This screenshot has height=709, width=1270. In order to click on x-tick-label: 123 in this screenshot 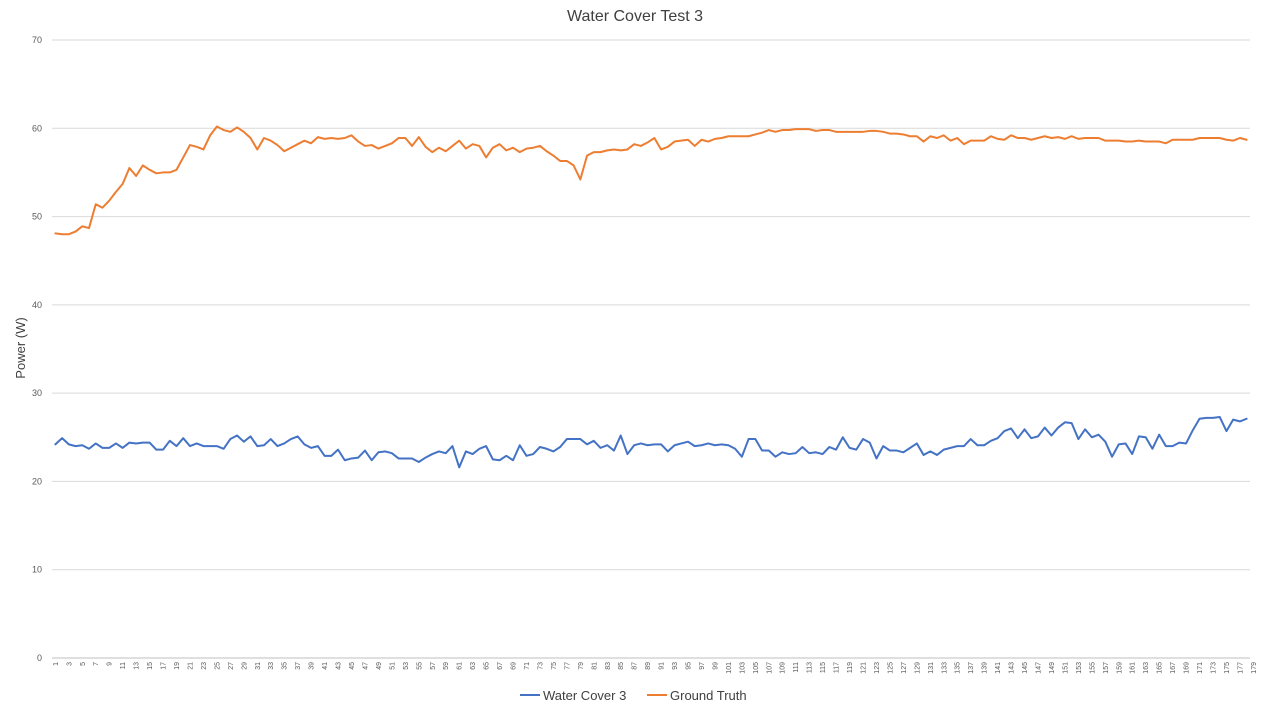, I will do `click(877, 668)`.